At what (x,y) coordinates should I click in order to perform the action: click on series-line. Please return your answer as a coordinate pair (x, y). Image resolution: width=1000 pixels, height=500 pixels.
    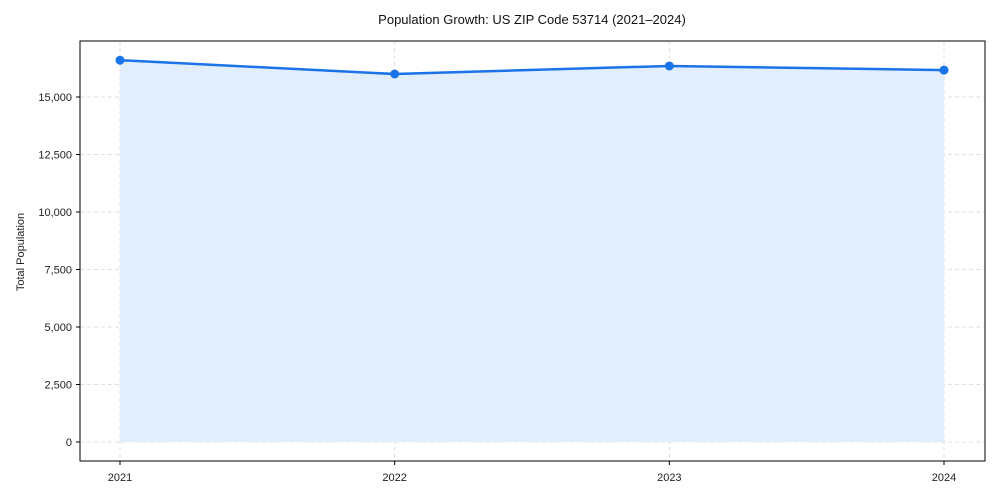
    Looking at the image, I should click on (532, 67).